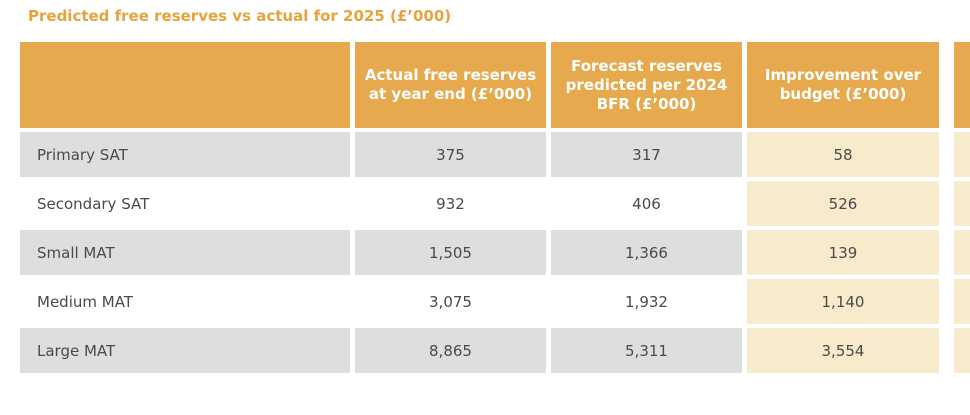 The height and width of the screenshot is (415, 970). I want to click on cell-forecast: 1,932, so click(646, 301).